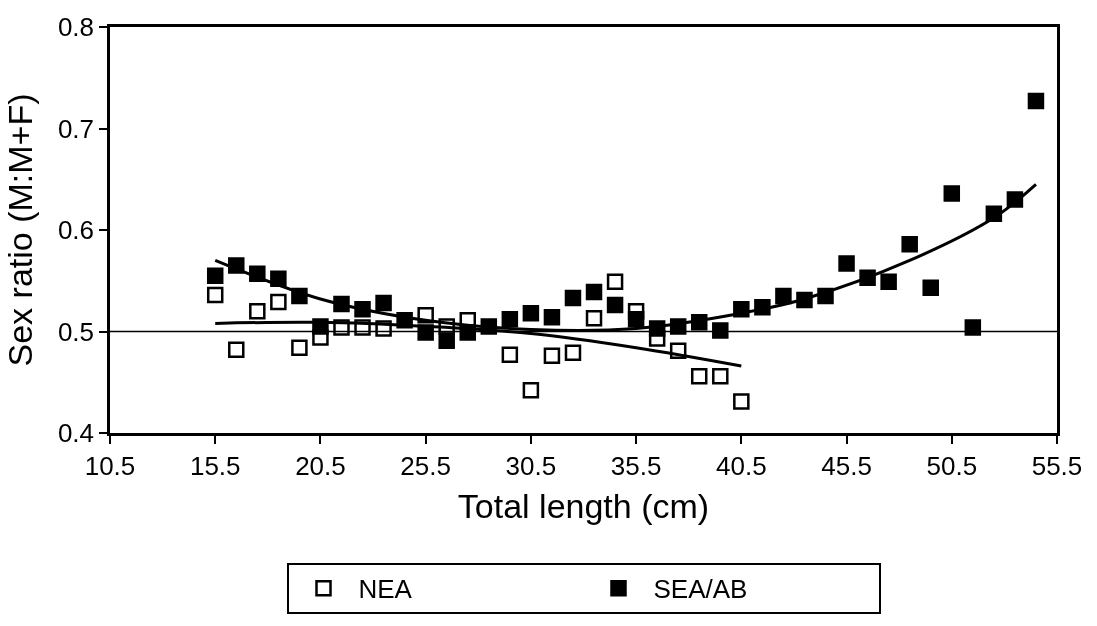 Image resolution: width=1097 pixels, height=626 pixels. What do you see at coordinates (741, 465) in the screenshot?
I see `x-tick-label: 40.5` at bounding box center [741, 465].